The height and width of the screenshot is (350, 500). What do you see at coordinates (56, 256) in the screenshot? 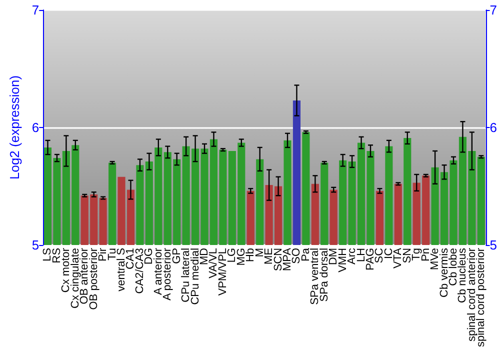
I see `x-tick-label: RS` at bounding box center [56, 256].